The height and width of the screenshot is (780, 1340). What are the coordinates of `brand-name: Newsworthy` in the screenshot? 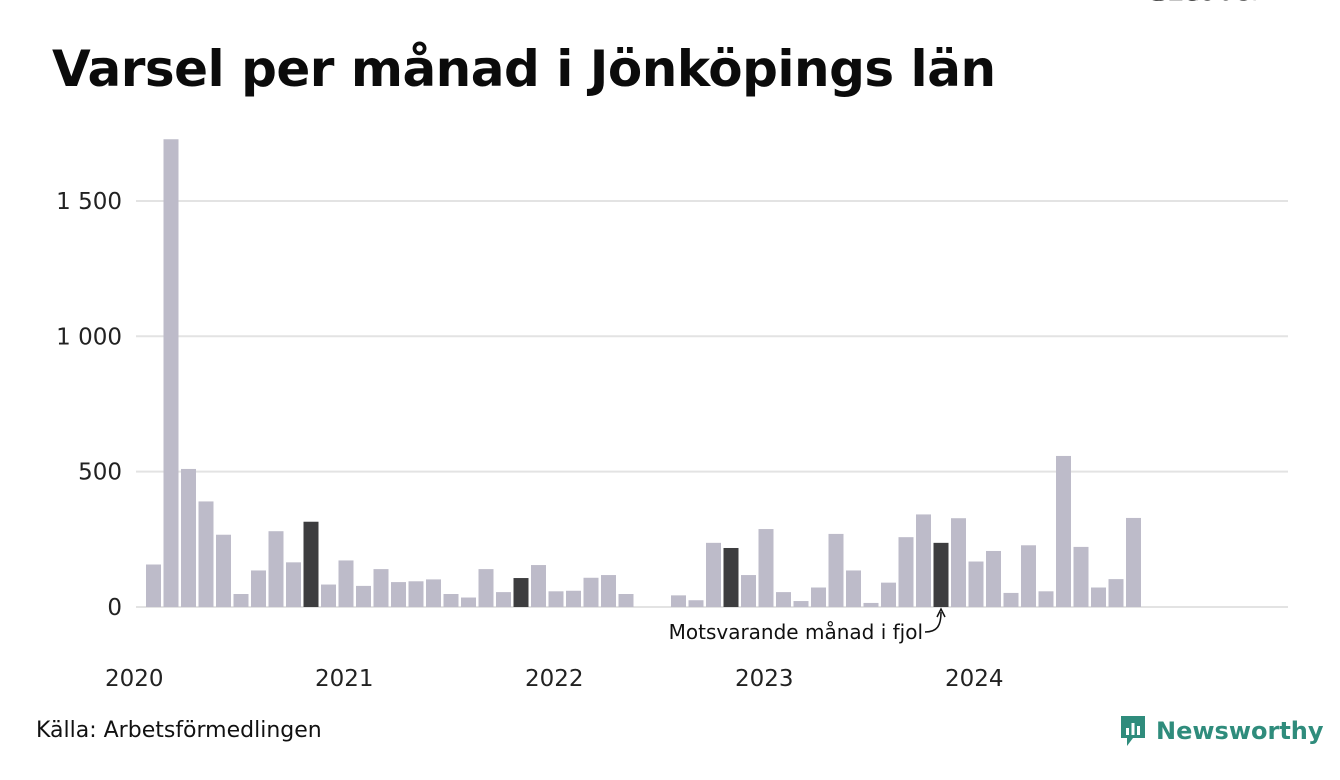 It's located at (1240, 731).